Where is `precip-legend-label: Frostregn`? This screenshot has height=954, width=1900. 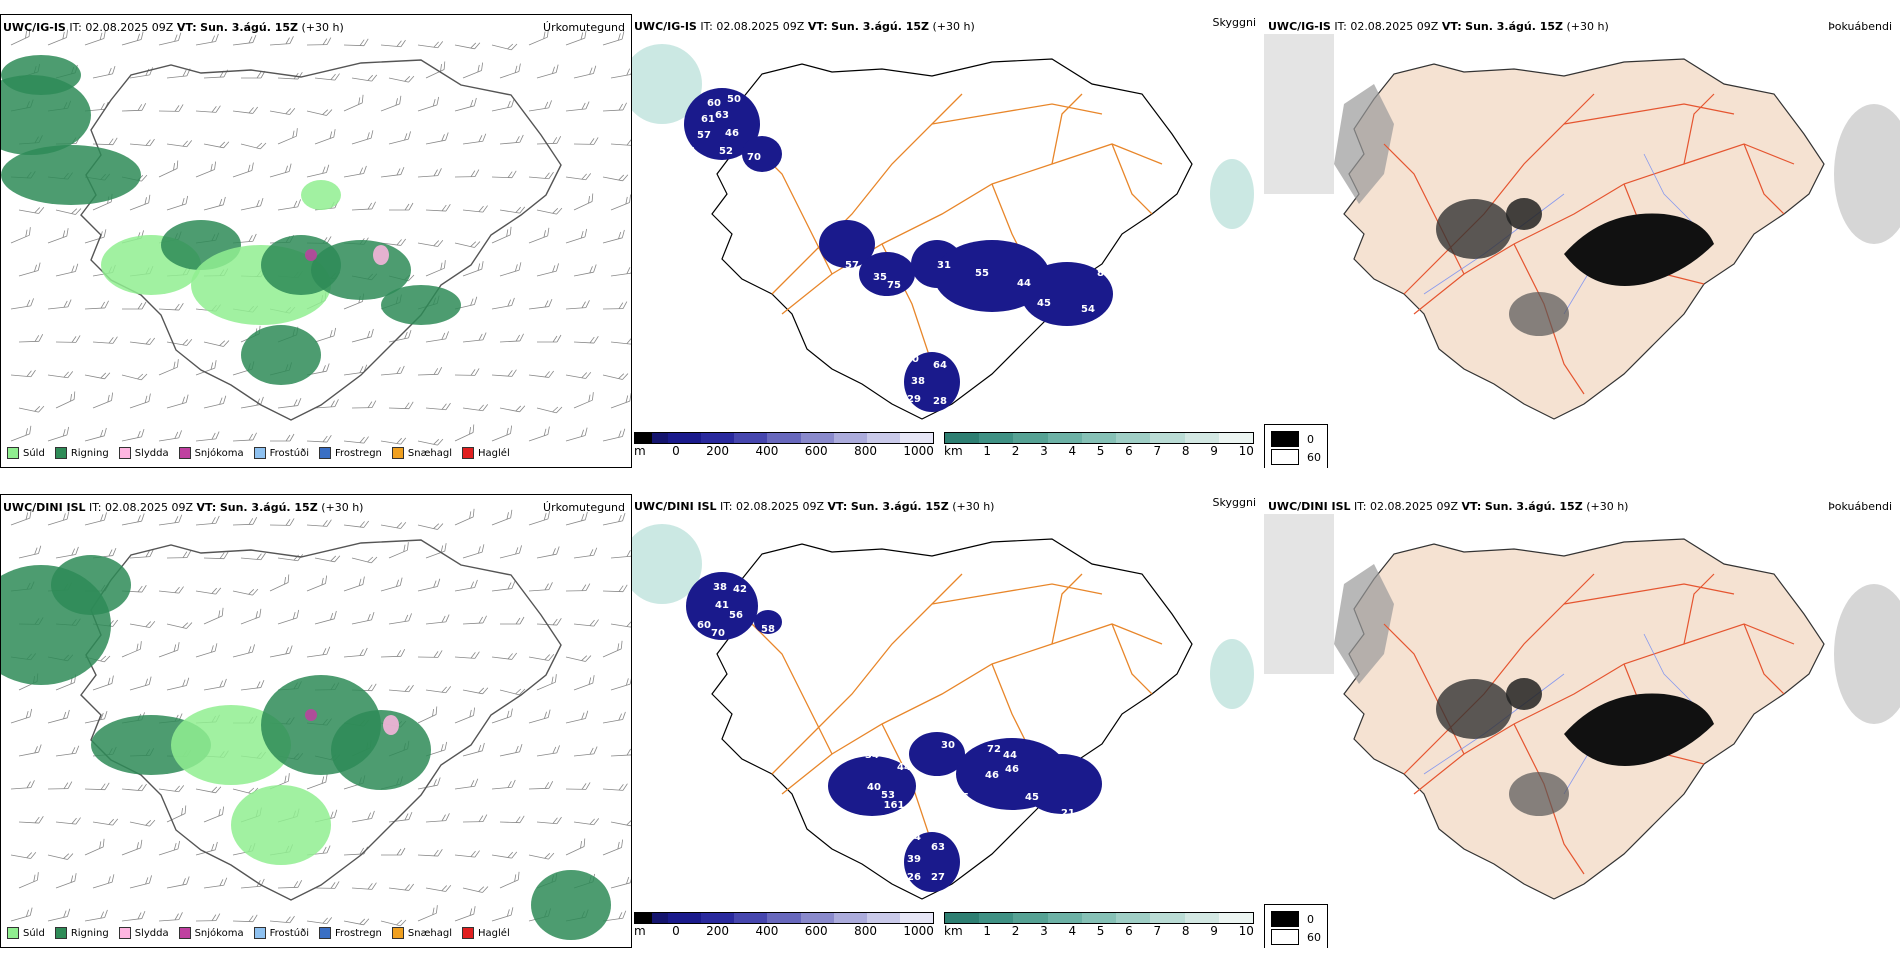 precip-legend-label: Frostregn is located at coordinates (358, 933).